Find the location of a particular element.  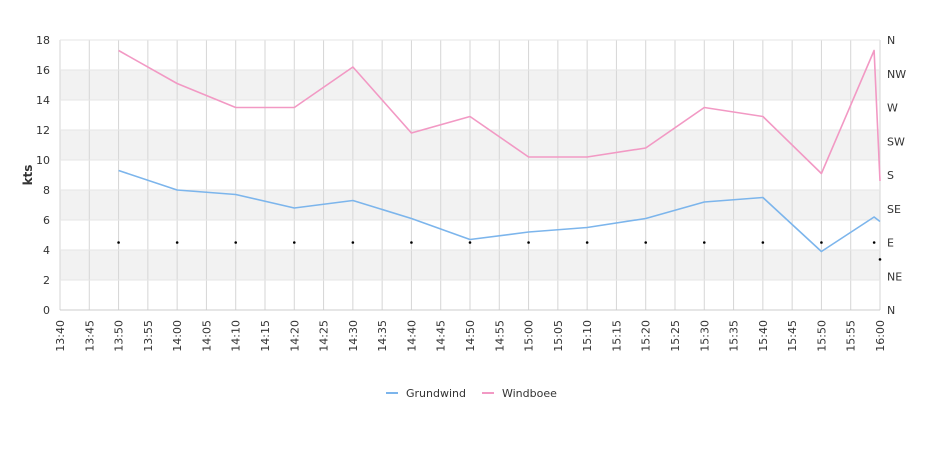

y-axis-title: kts is located at coordinates (28, 175).